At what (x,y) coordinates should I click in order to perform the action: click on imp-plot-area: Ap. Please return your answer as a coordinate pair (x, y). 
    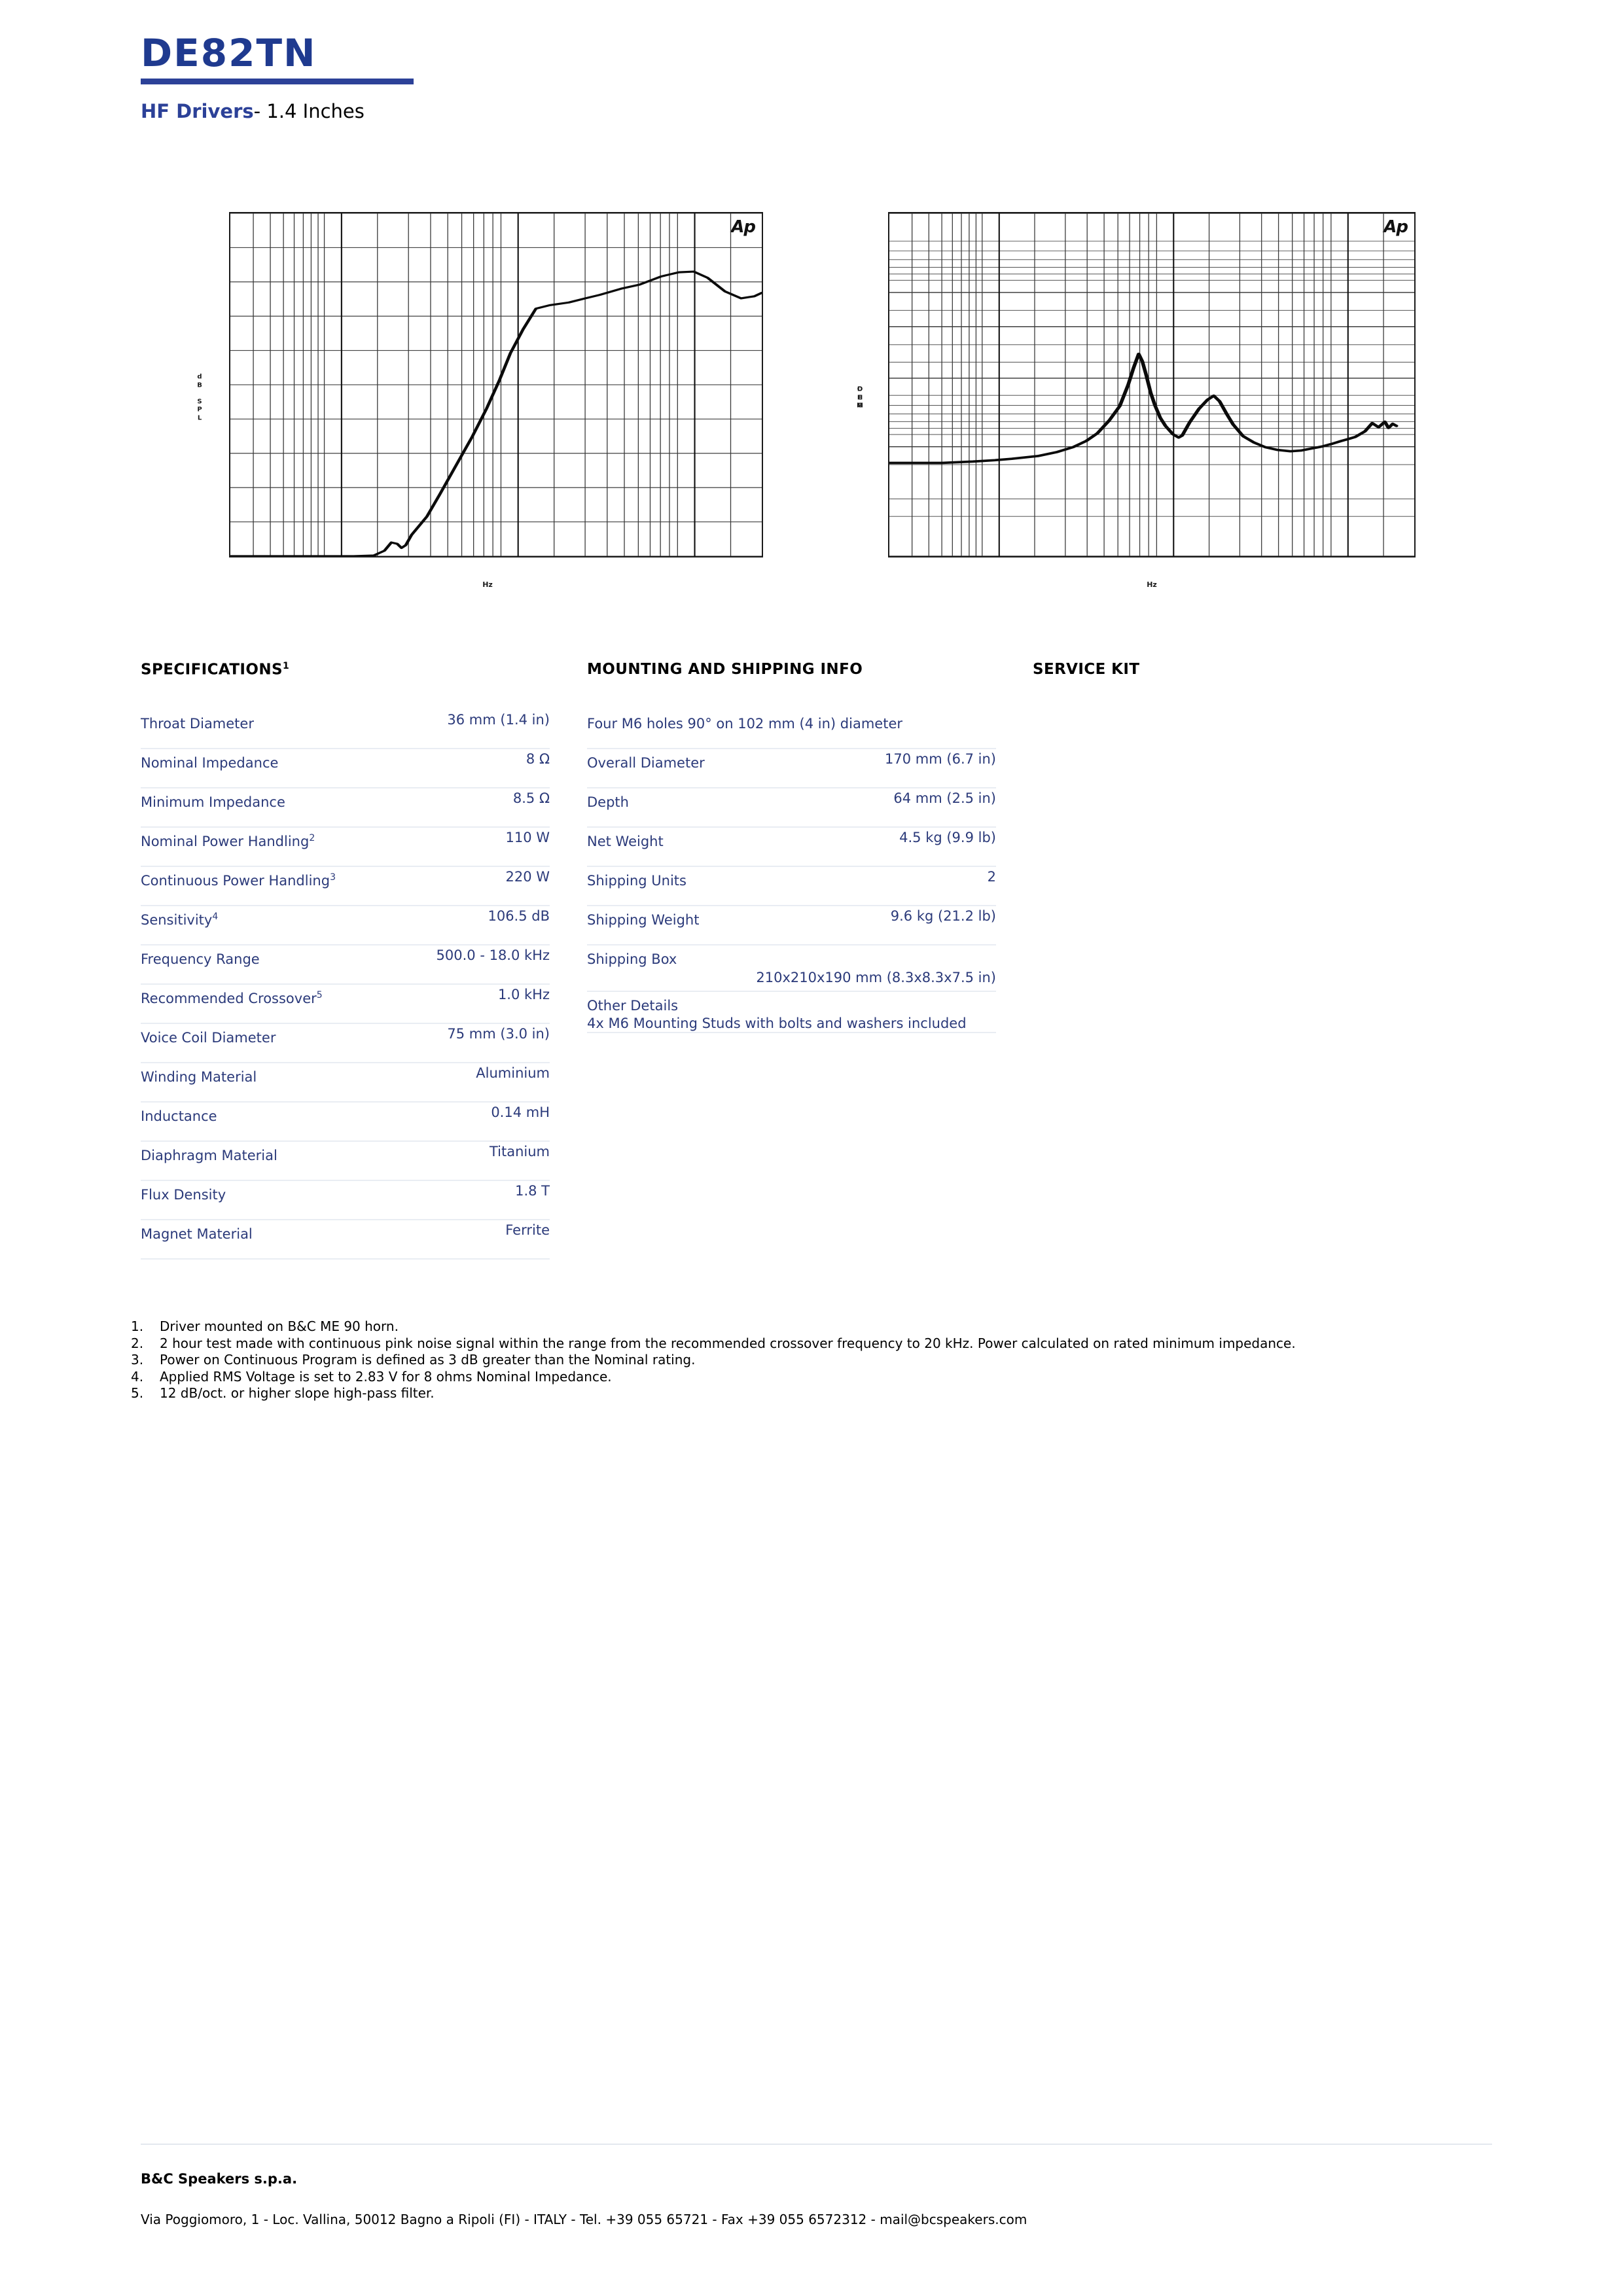
    Looking at the image, I should click on (1152, 384).